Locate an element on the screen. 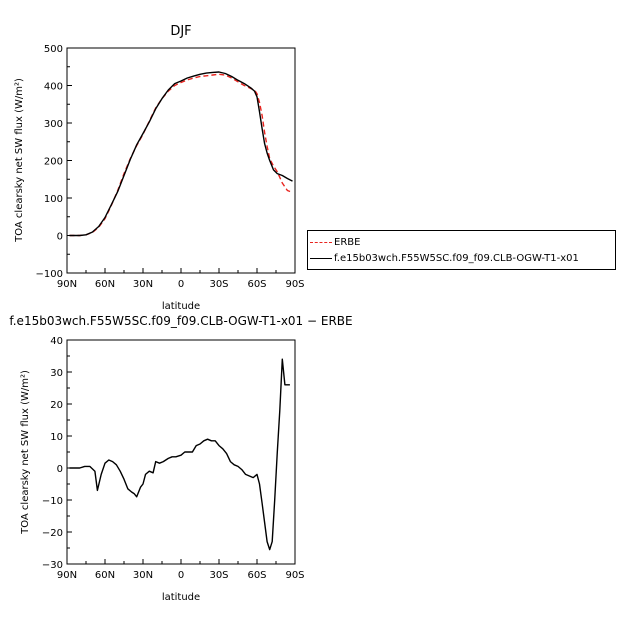  bottom-chart-x-axis-label: latitude is located at coordinates (181, 597).